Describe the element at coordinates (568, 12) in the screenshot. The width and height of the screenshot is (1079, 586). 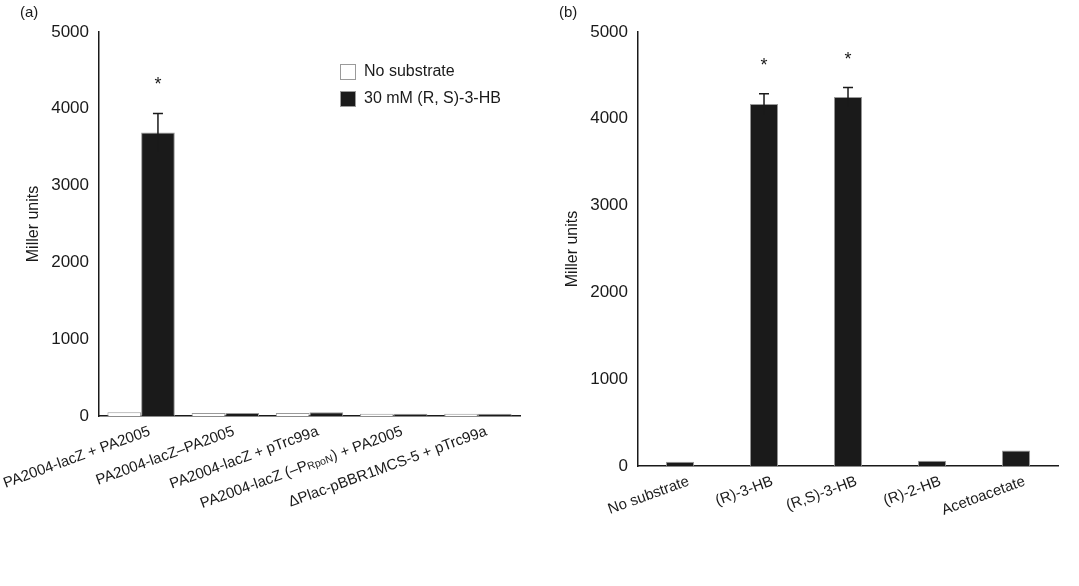
I see `chart-title: (b)` at that location.